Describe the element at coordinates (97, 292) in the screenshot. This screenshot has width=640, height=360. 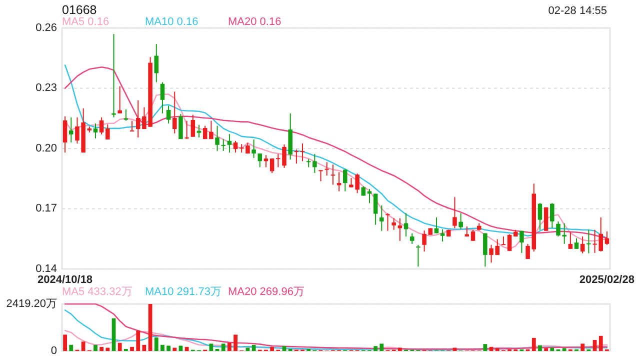
I see `text: MA5 433.32万` at that location.